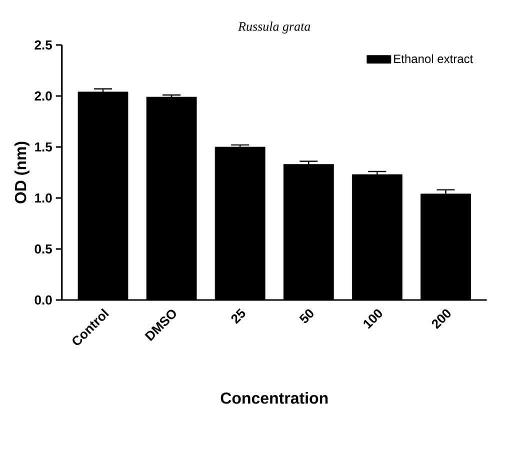 This screenshot has height=458, width=528. Describe the element at coordinates (306, 316) in the screenshot. I see `x-tick-label: 50` at that location.